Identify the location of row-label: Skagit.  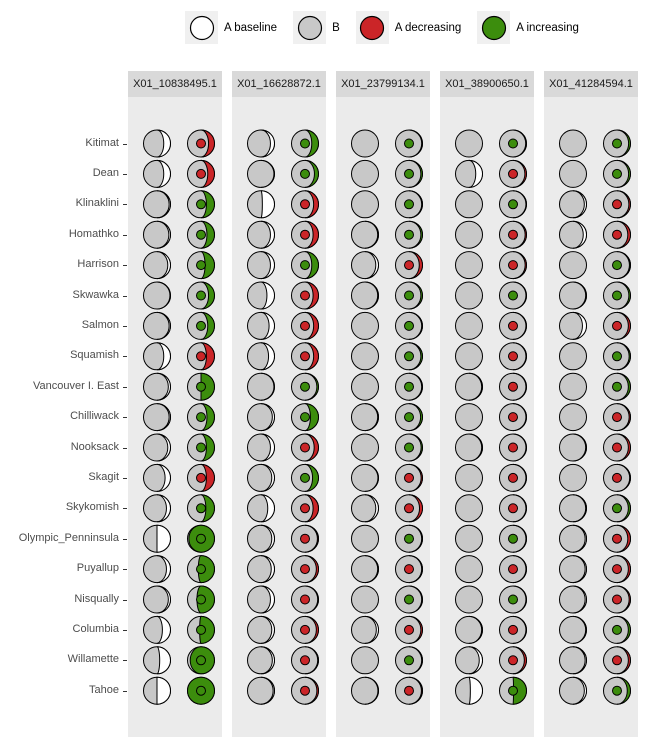
(103, 476).